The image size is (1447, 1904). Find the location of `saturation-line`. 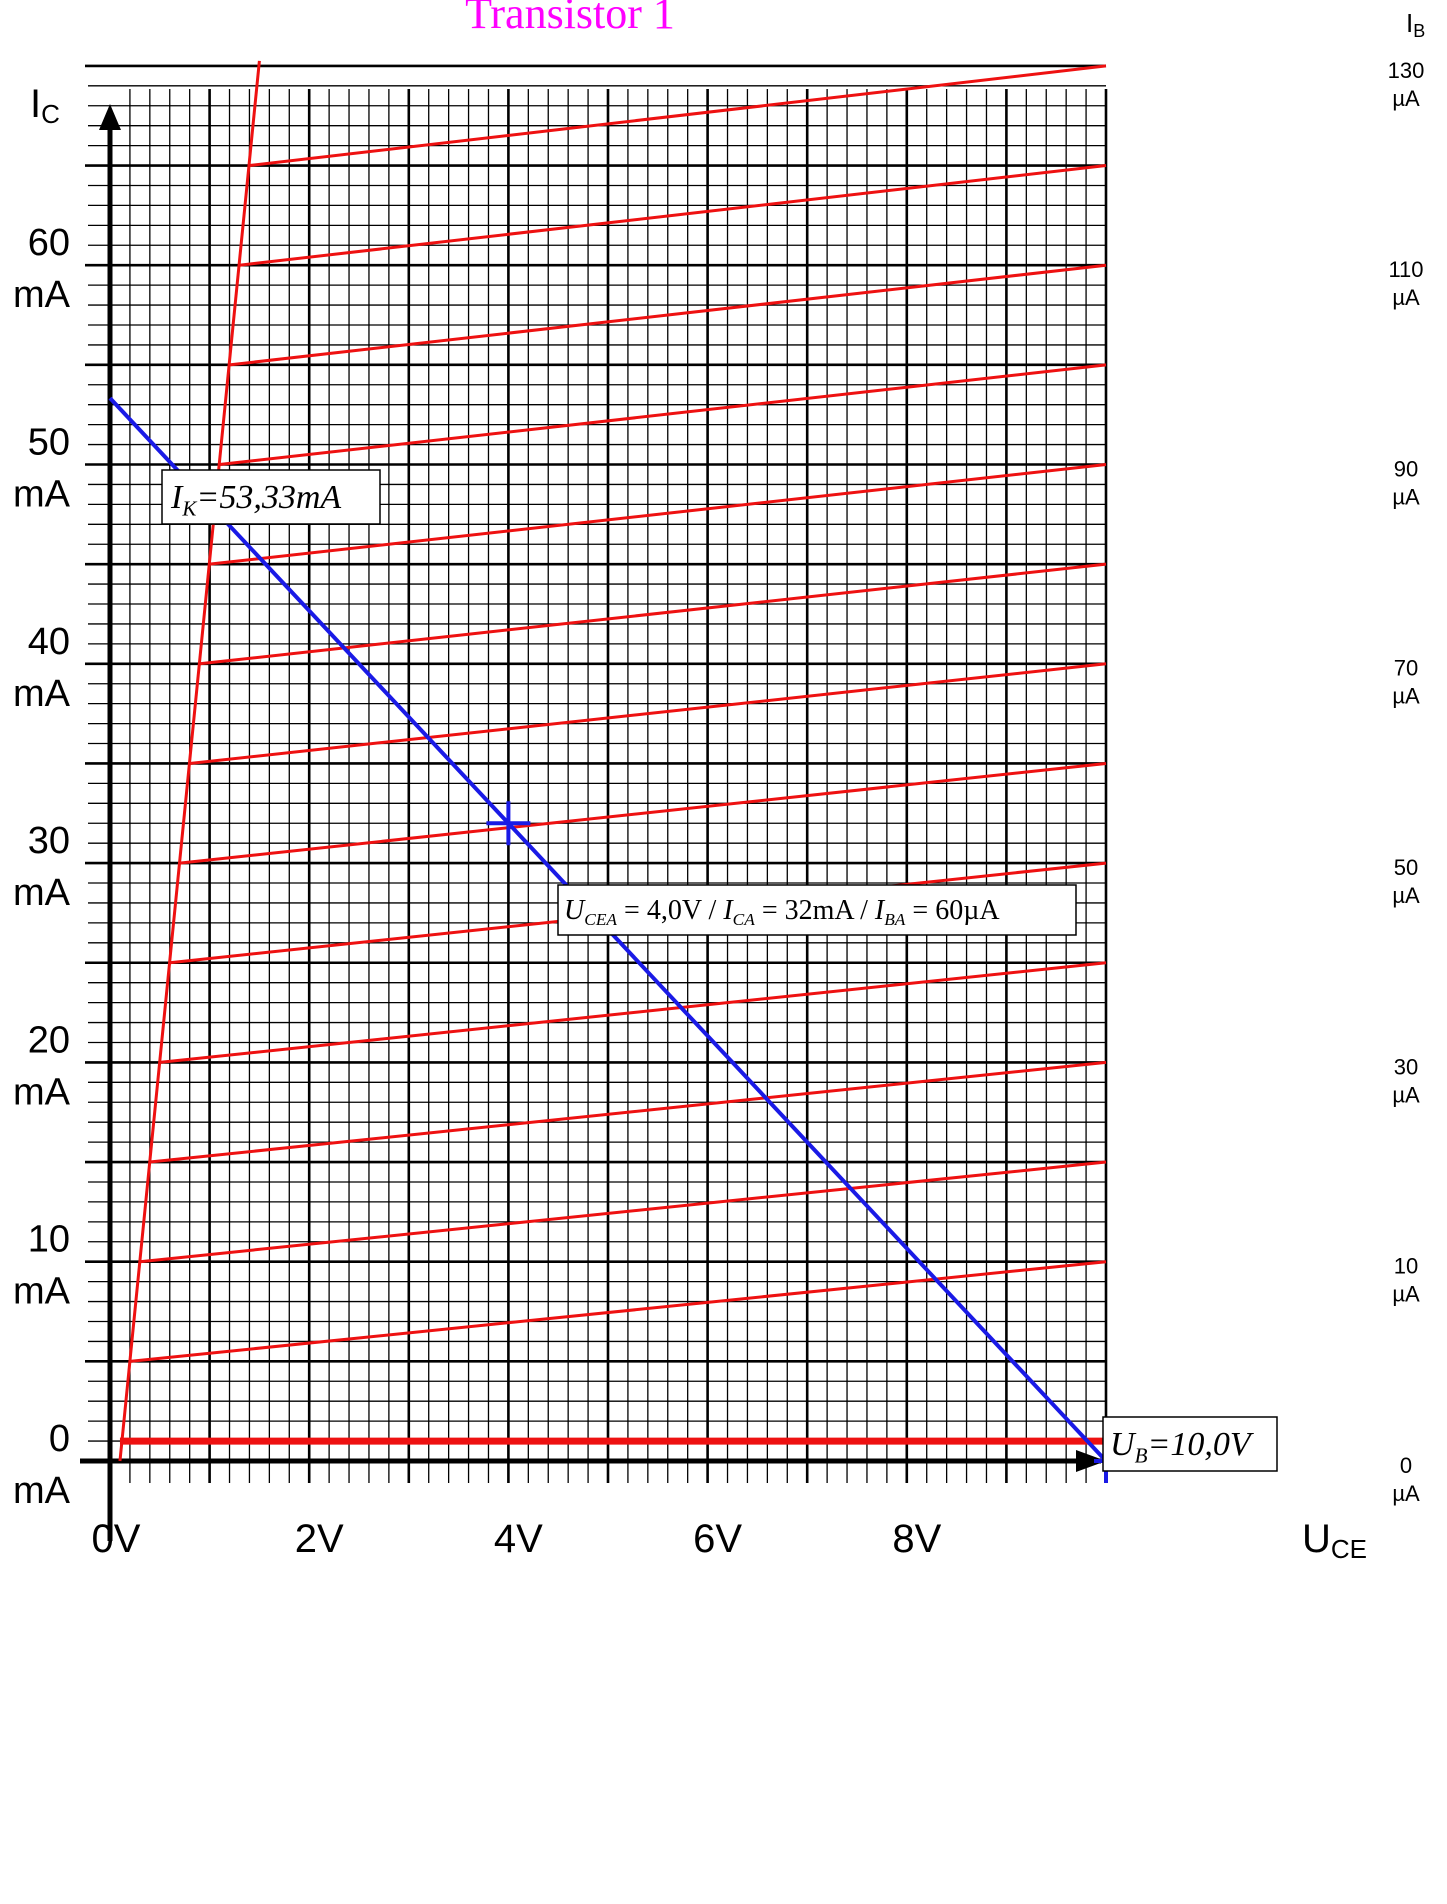

saturation-line is located at coordinates (189, 761).